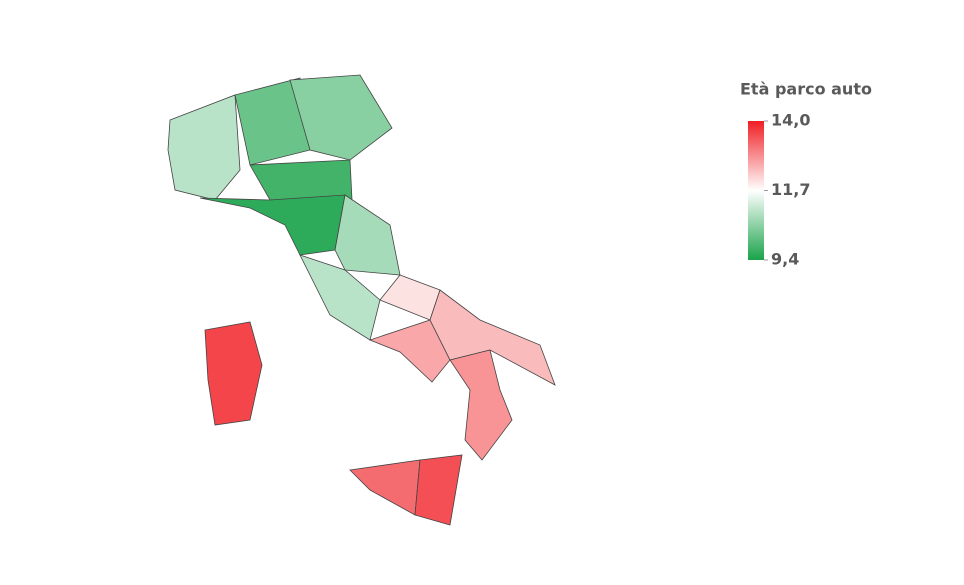 This screenshot has height=585, width=964. I want to click on color-bar, so click(756, 190).